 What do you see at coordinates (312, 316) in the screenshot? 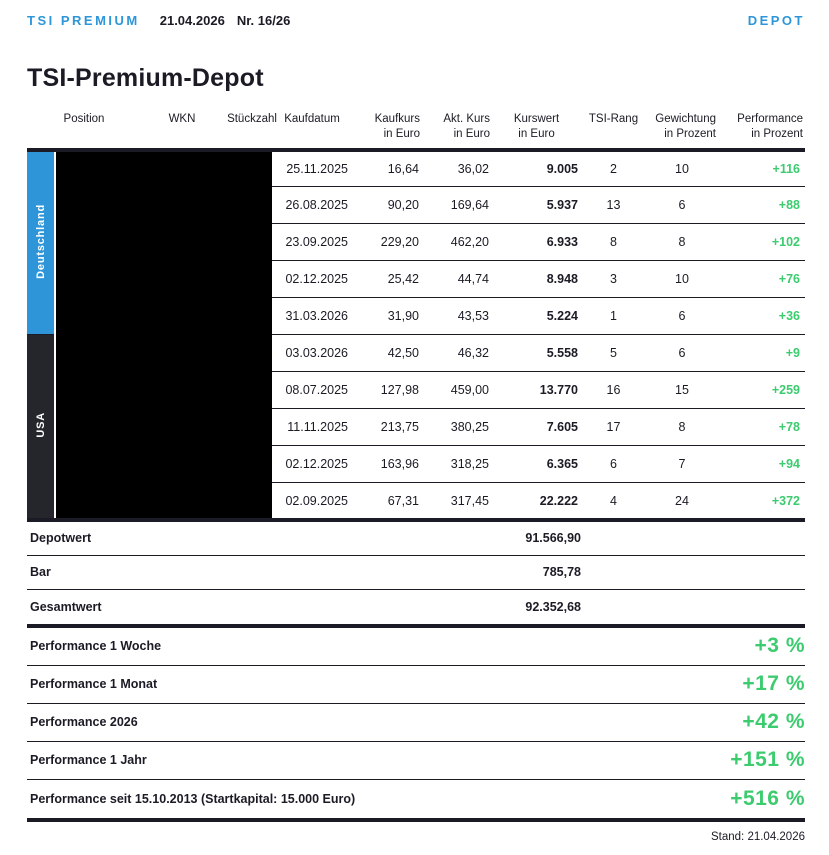
I see `cell-kaufdatum: 31.03.2026` at bounding box center [312, 316].